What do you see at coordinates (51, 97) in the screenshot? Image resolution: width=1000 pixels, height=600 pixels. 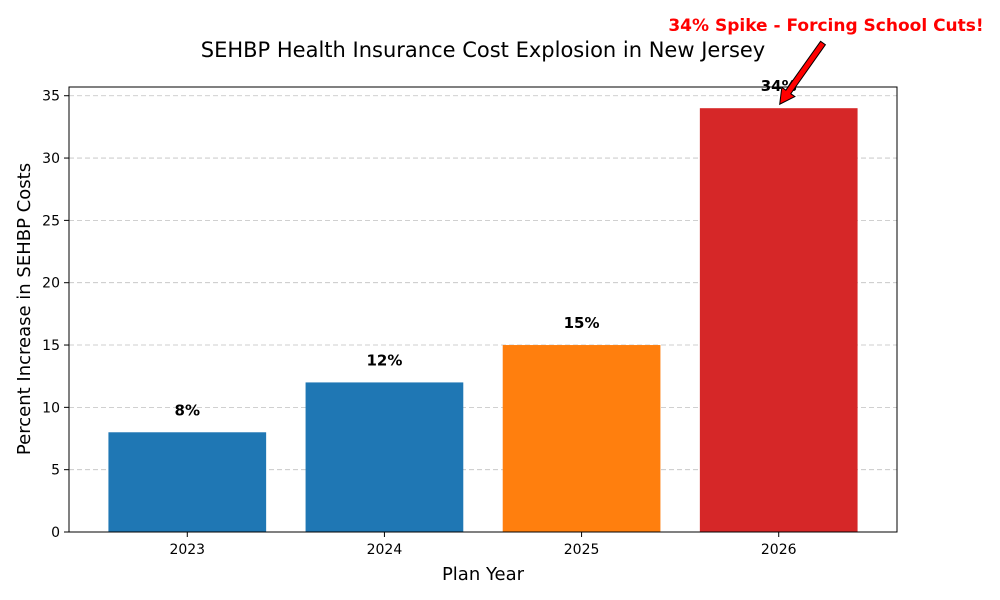 I see `y-tick-label: 35` at bounding box center [51, 97].